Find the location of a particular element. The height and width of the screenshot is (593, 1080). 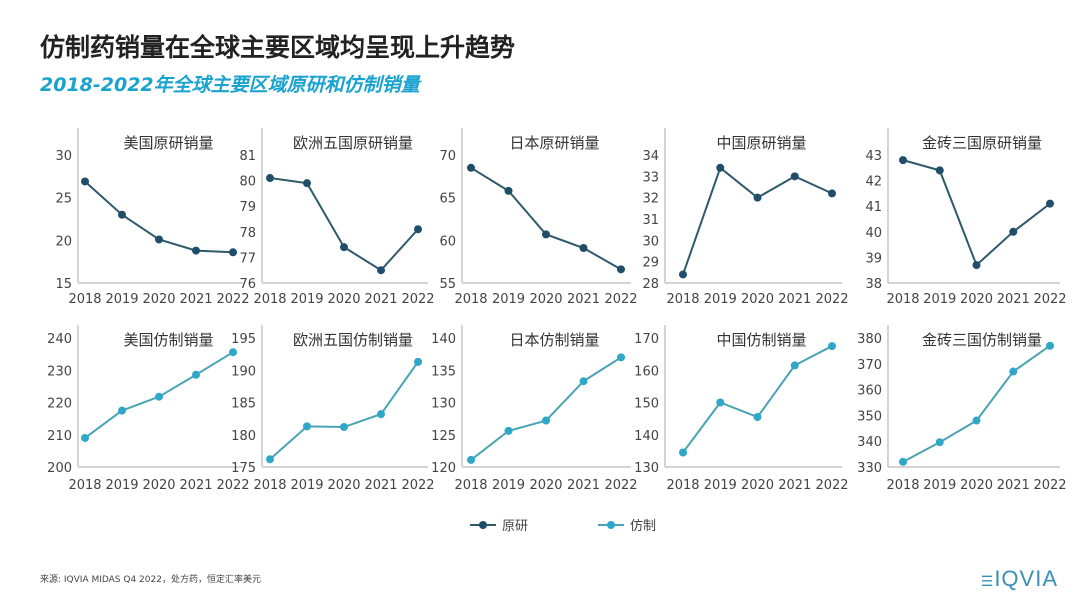

y-tick-label: 370 is located at coordinates (869, 365).